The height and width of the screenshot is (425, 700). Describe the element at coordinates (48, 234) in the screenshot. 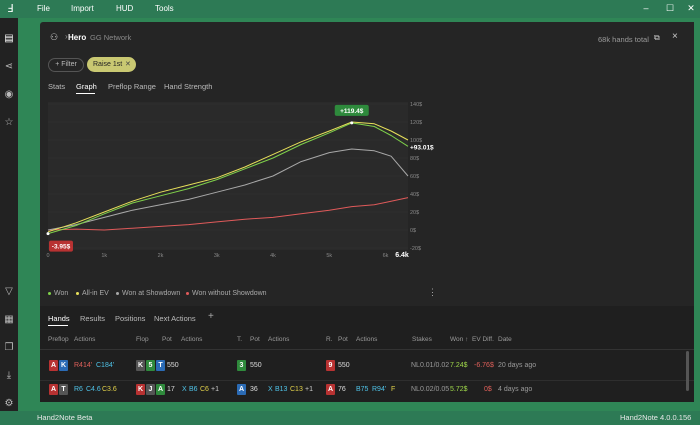

I see `min-point` at that location.